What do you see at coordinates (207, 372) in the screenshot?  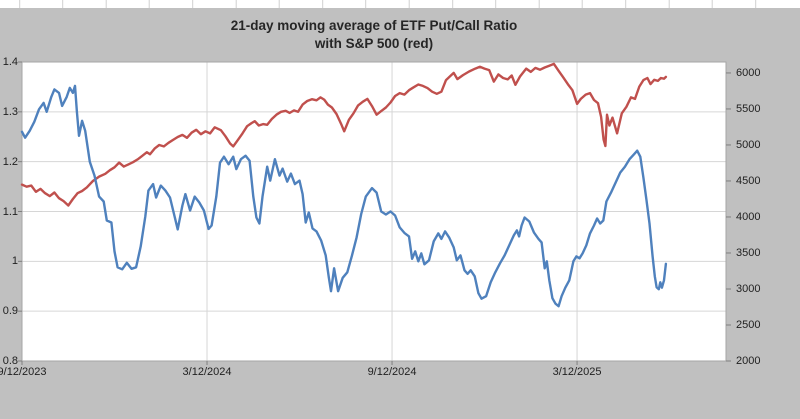 I see `x-axis-label: 3/12/2024` at bounding box center [207, 372].